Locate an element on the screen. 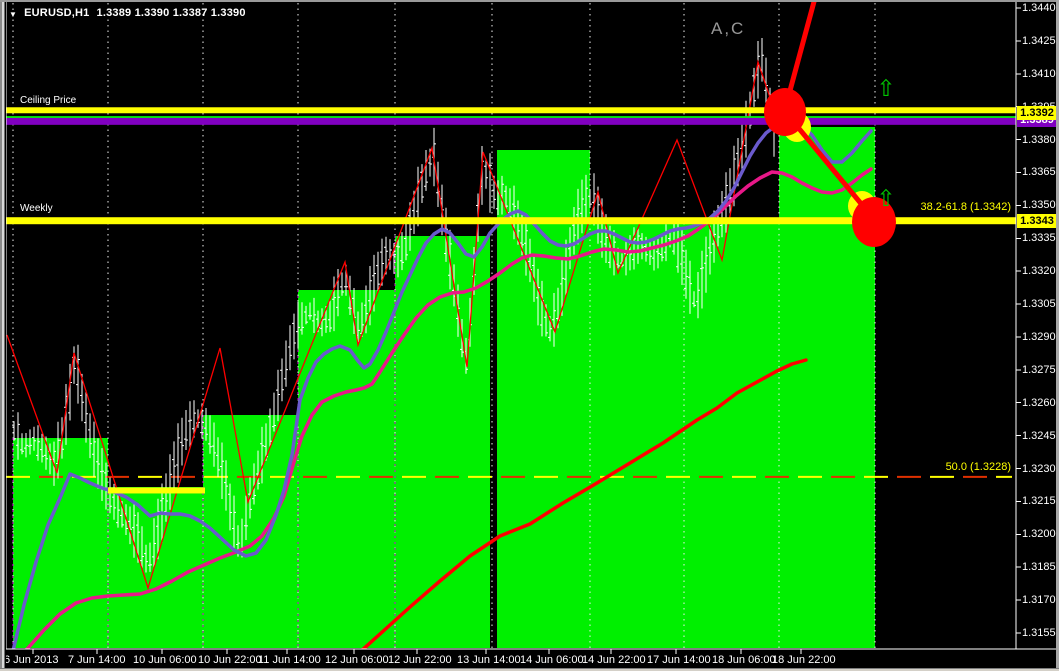 The height and width of the screenshot is (671, 1059). ceiling-price-label: Ceiling Price is located at coordinates (48, 100).